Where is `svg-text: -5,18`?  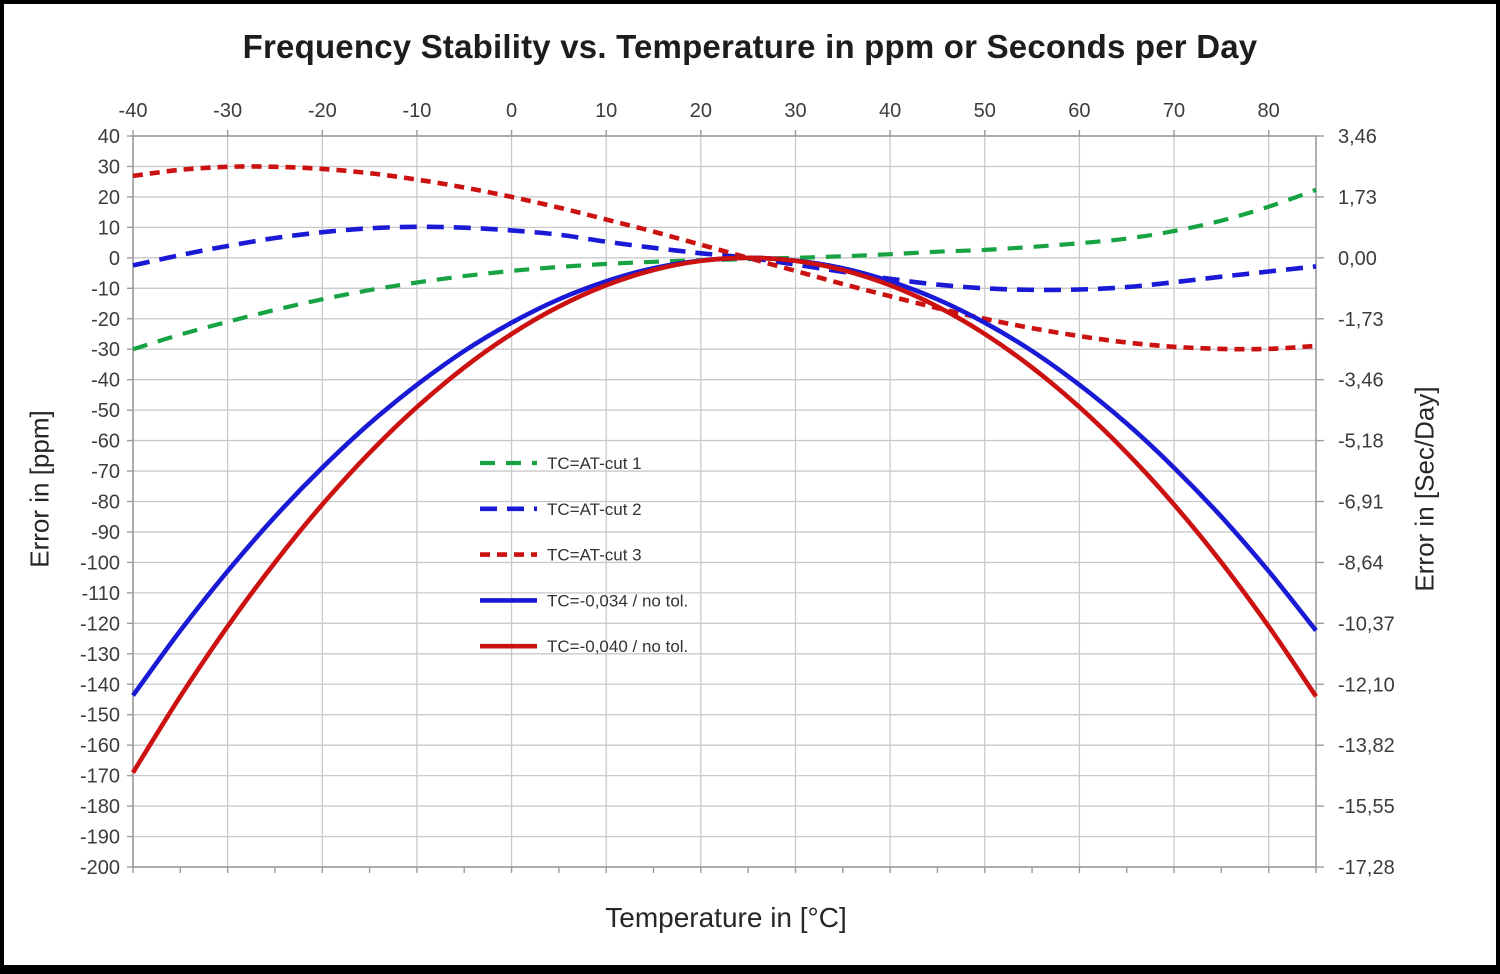
svg-text: -5,18 is located at coordinates (1361, 442).